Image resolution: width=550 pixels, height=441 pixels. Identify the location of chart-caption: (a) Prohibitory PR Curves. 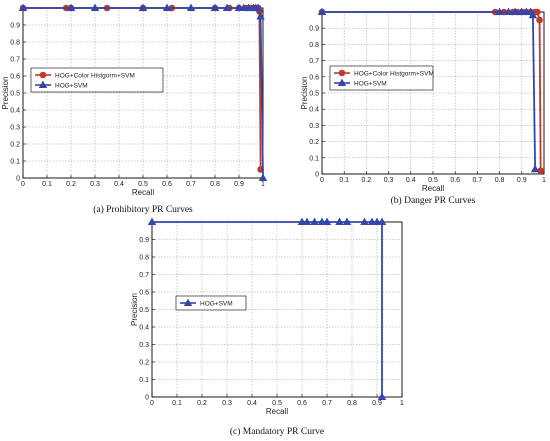
(143, 209).